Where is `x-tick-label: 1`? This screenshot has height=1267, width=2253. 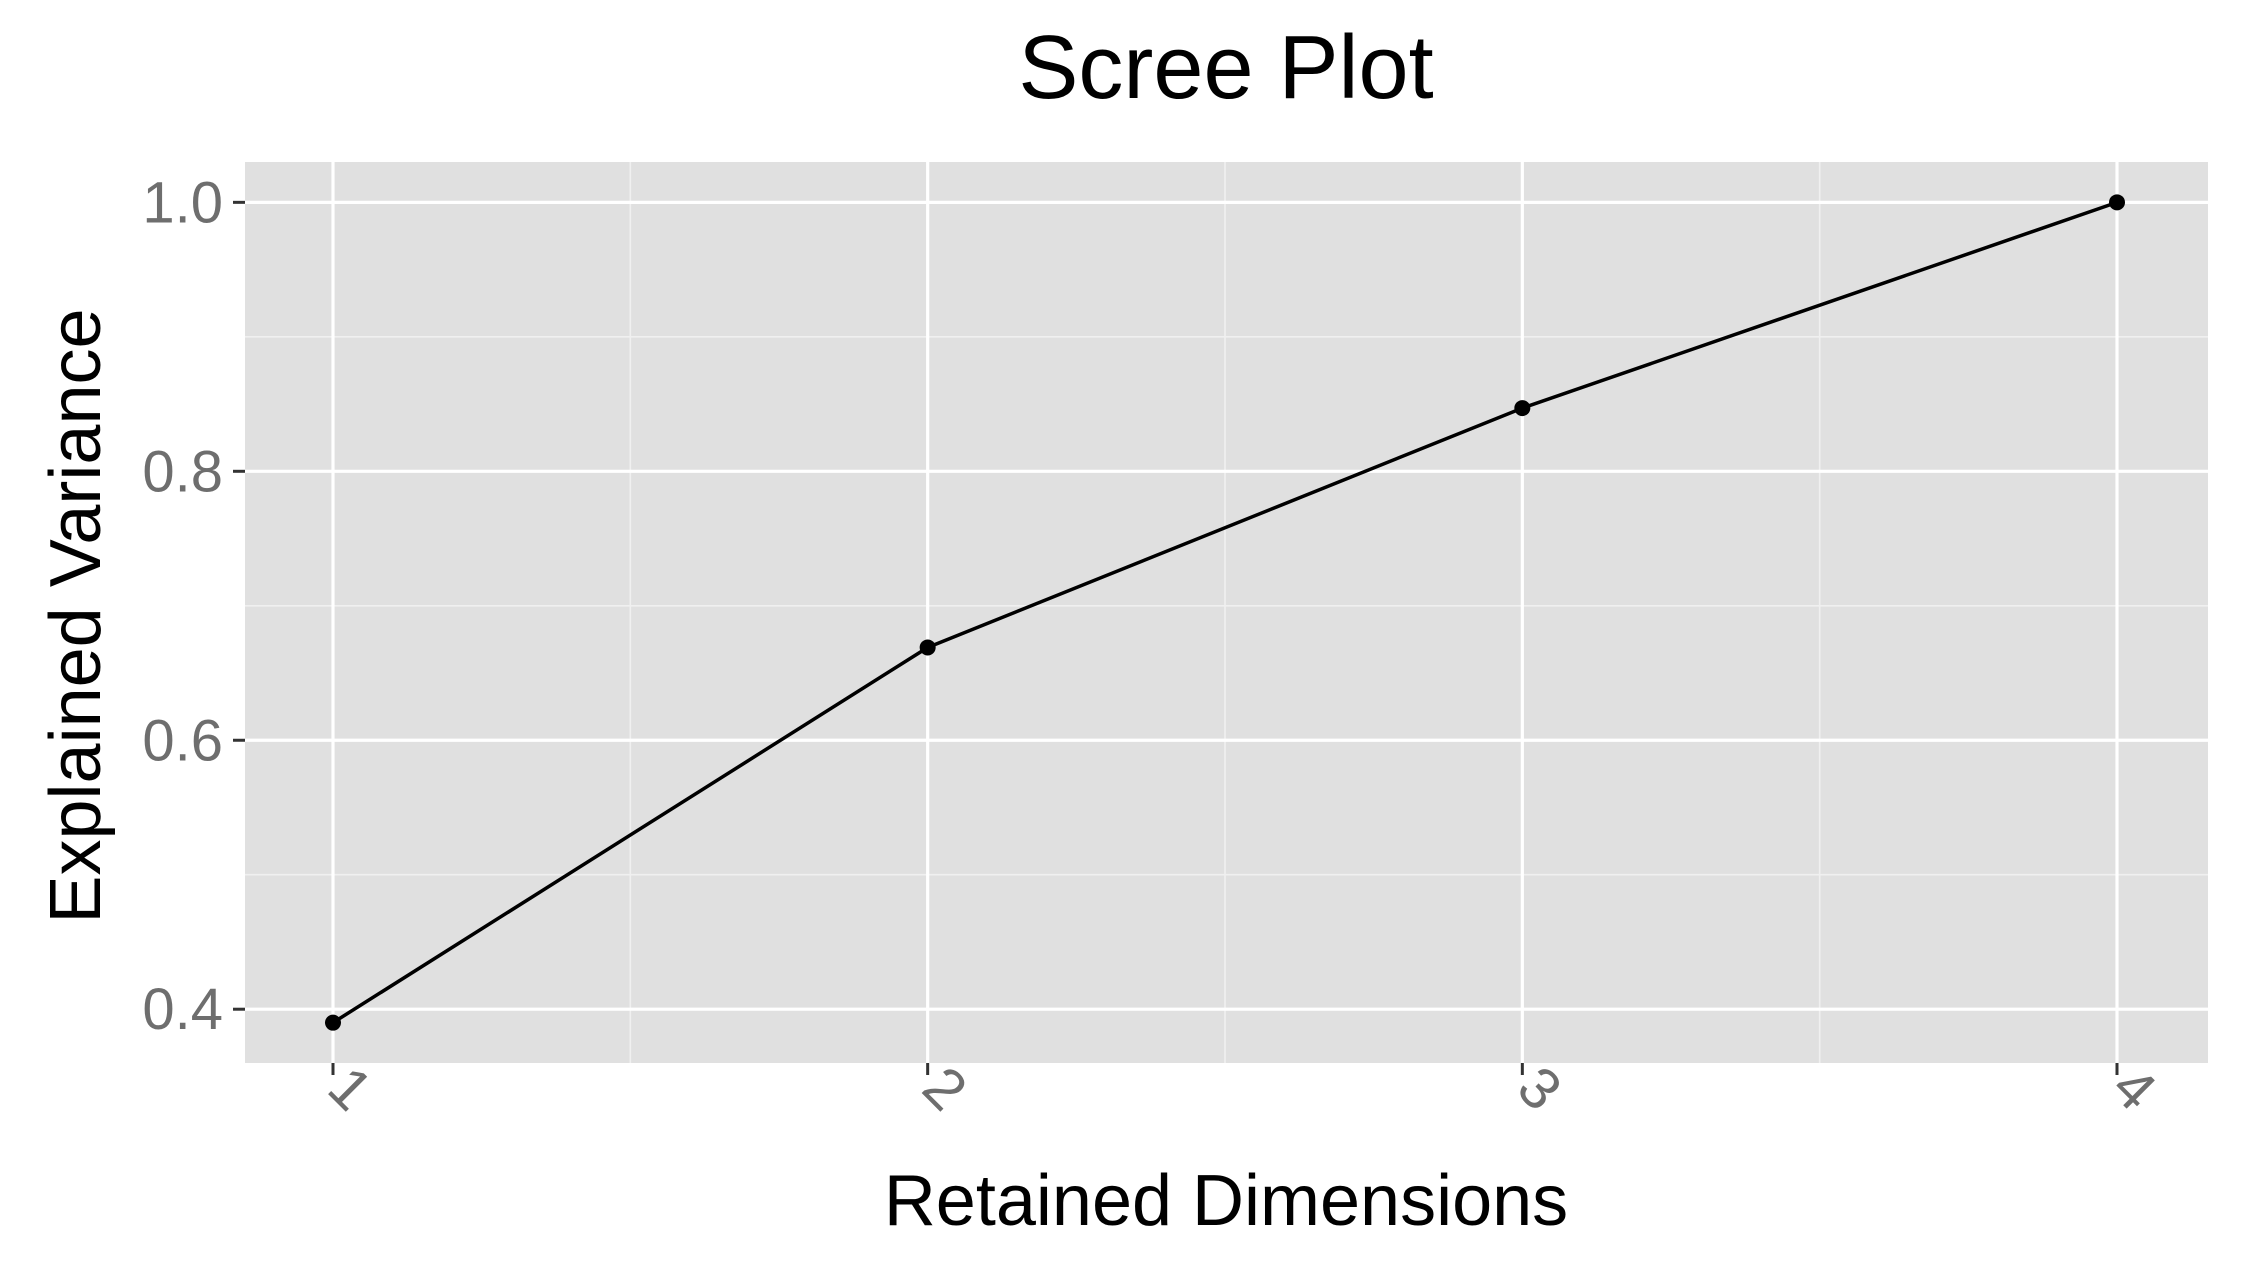 x-tick-label: 1 is located at coordinates (350, 1088).